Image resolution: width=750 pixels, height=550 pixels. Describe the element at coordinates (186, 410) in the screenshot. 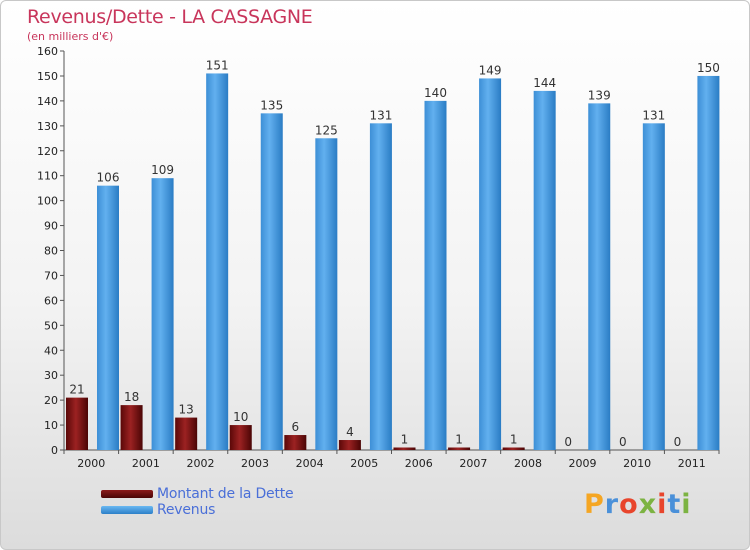

I see `data-label-debt: 13` at that location.